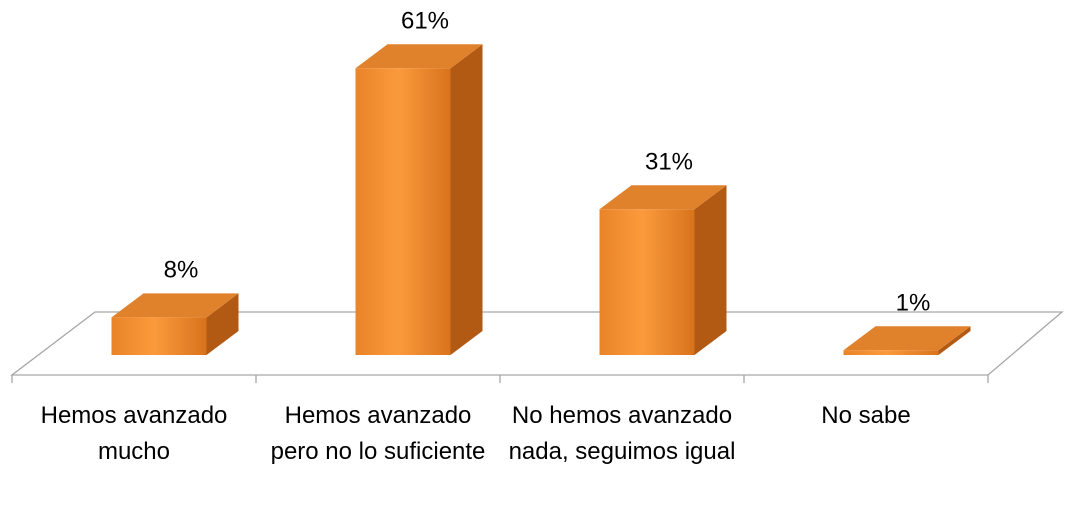 The image size is (1066, 508). I want to click on x-tick-label: No sabe, so click(866, 415).